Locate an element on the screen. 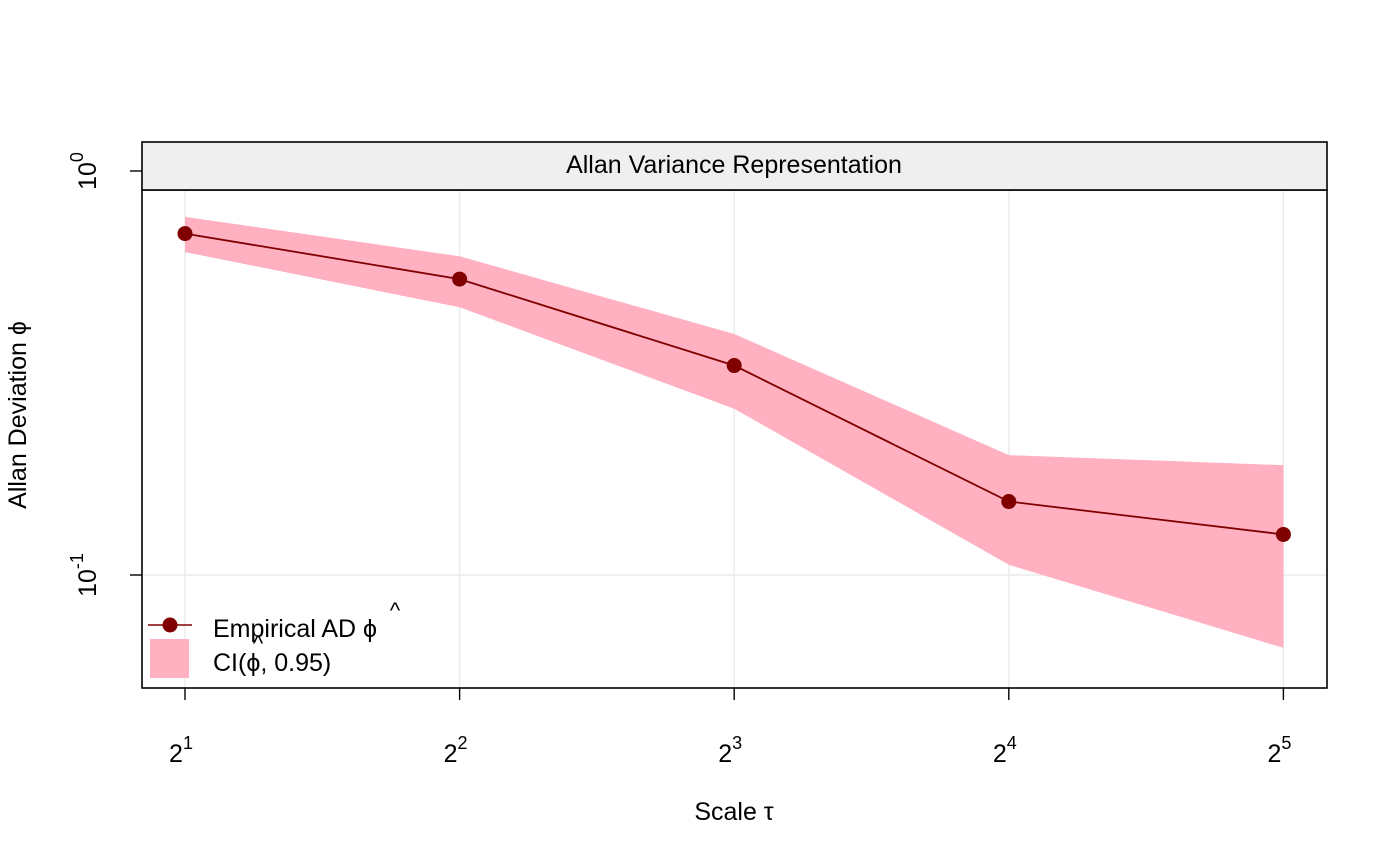 Image resolution: width=1400 pixels, height=865 pixels. y-tick-label: 100 is located at coordinates (84, 171).